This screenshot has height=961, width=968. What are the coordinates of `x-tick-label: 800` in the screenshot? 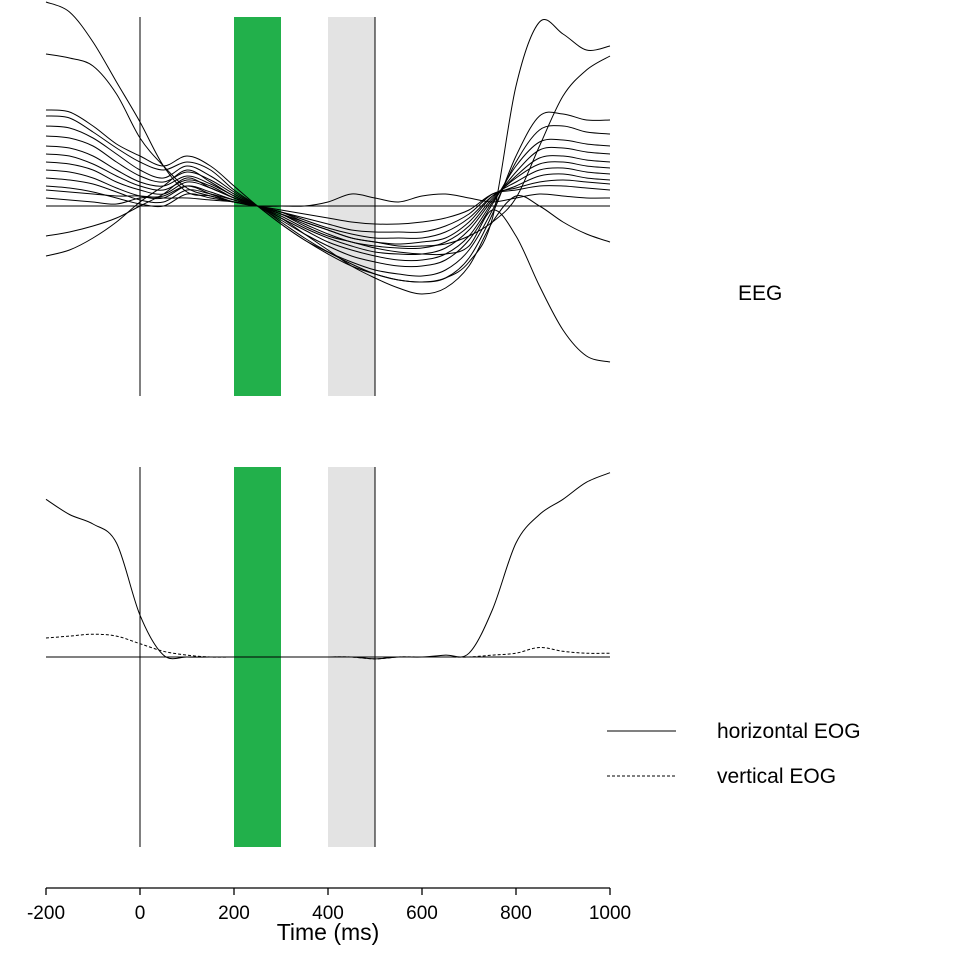 It's located at (516, 913).